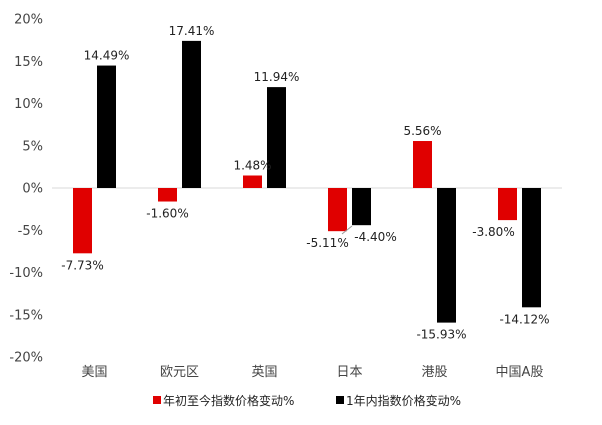 The height and width of the screenshot is (425, 602). I want to click on data-label: -3.80%, so click(493, 232).